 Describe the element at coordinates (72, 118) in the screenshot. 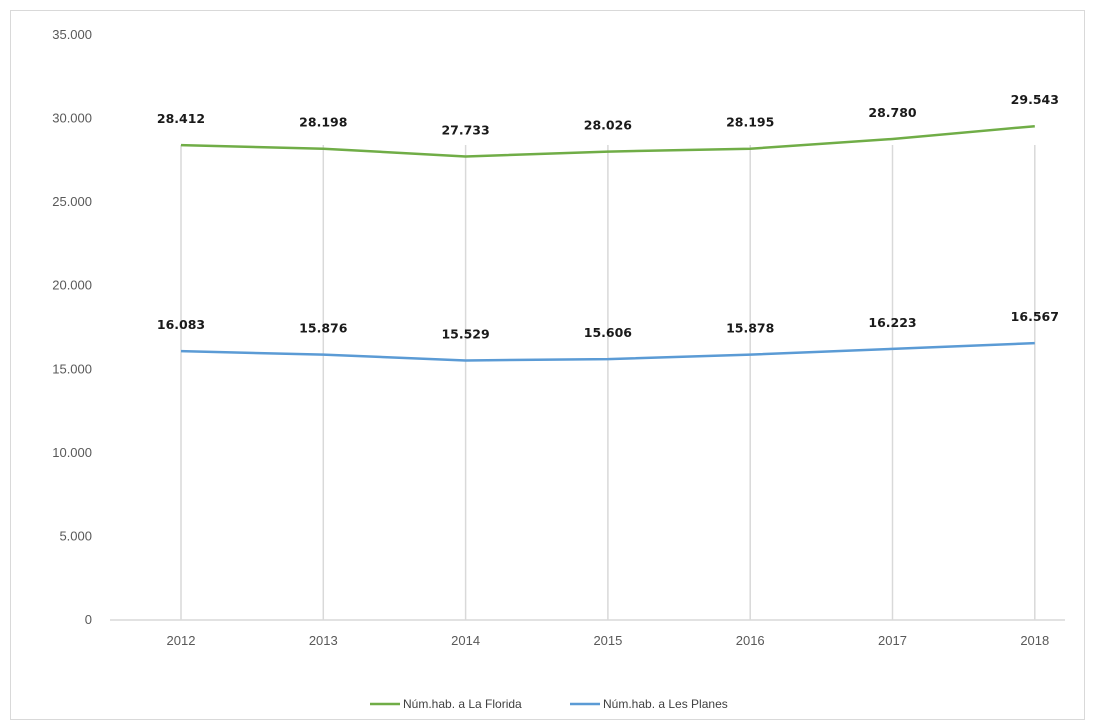

I see `y-tick-label: 30.000` at that location.